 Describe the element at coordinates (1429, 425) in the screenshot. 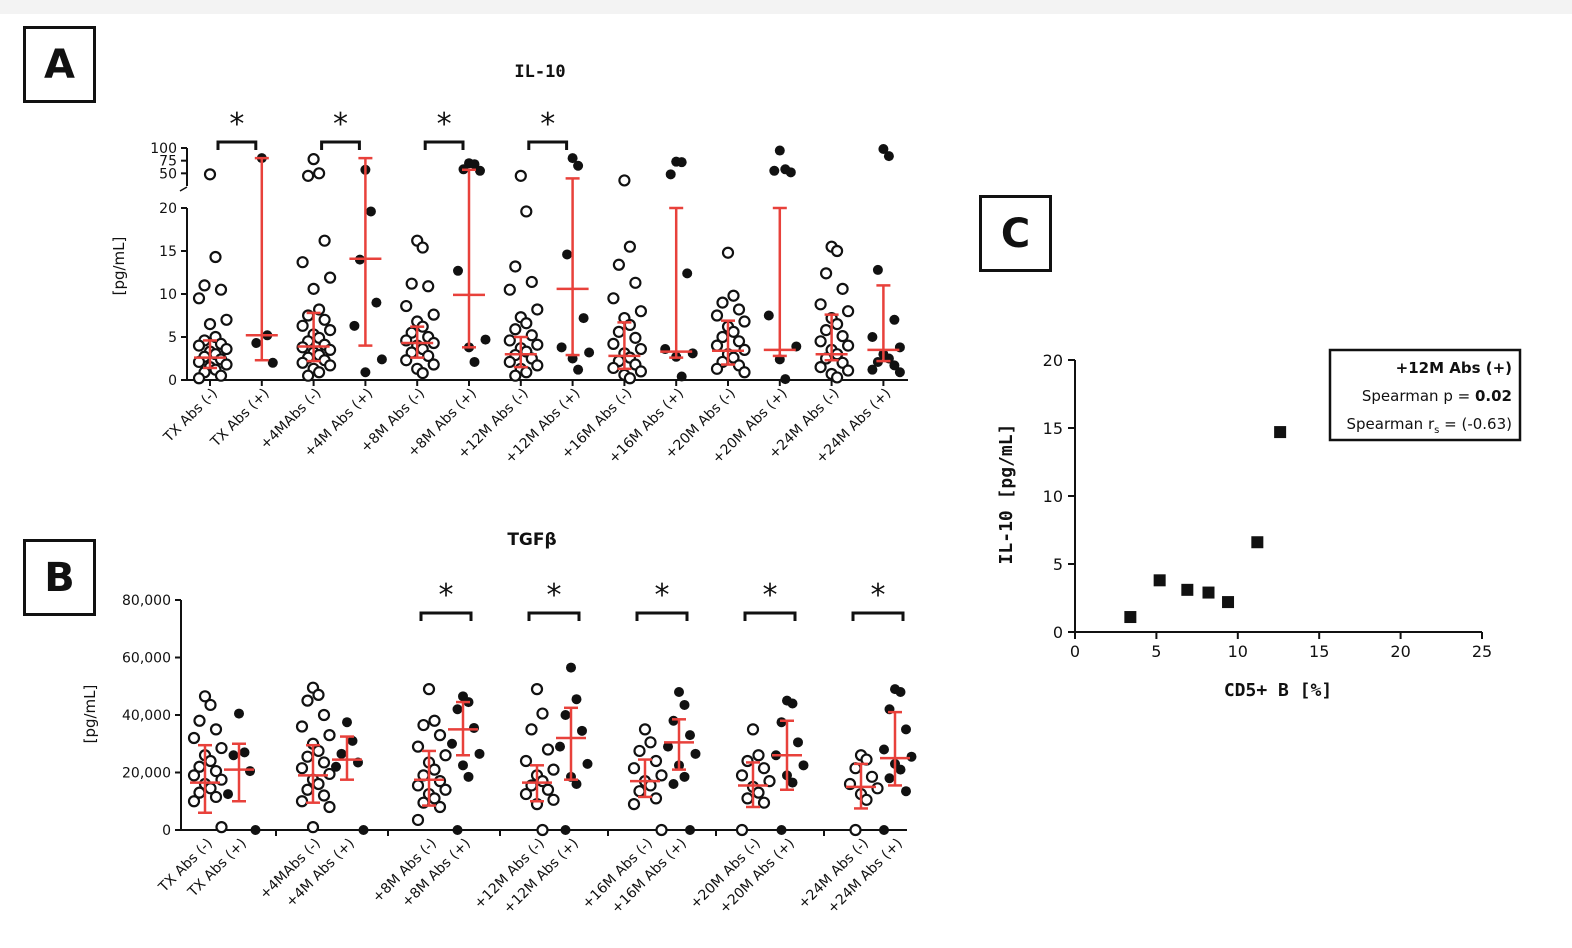

I see `legend-line-2: Spearman rs = (-0.63)` at that location.